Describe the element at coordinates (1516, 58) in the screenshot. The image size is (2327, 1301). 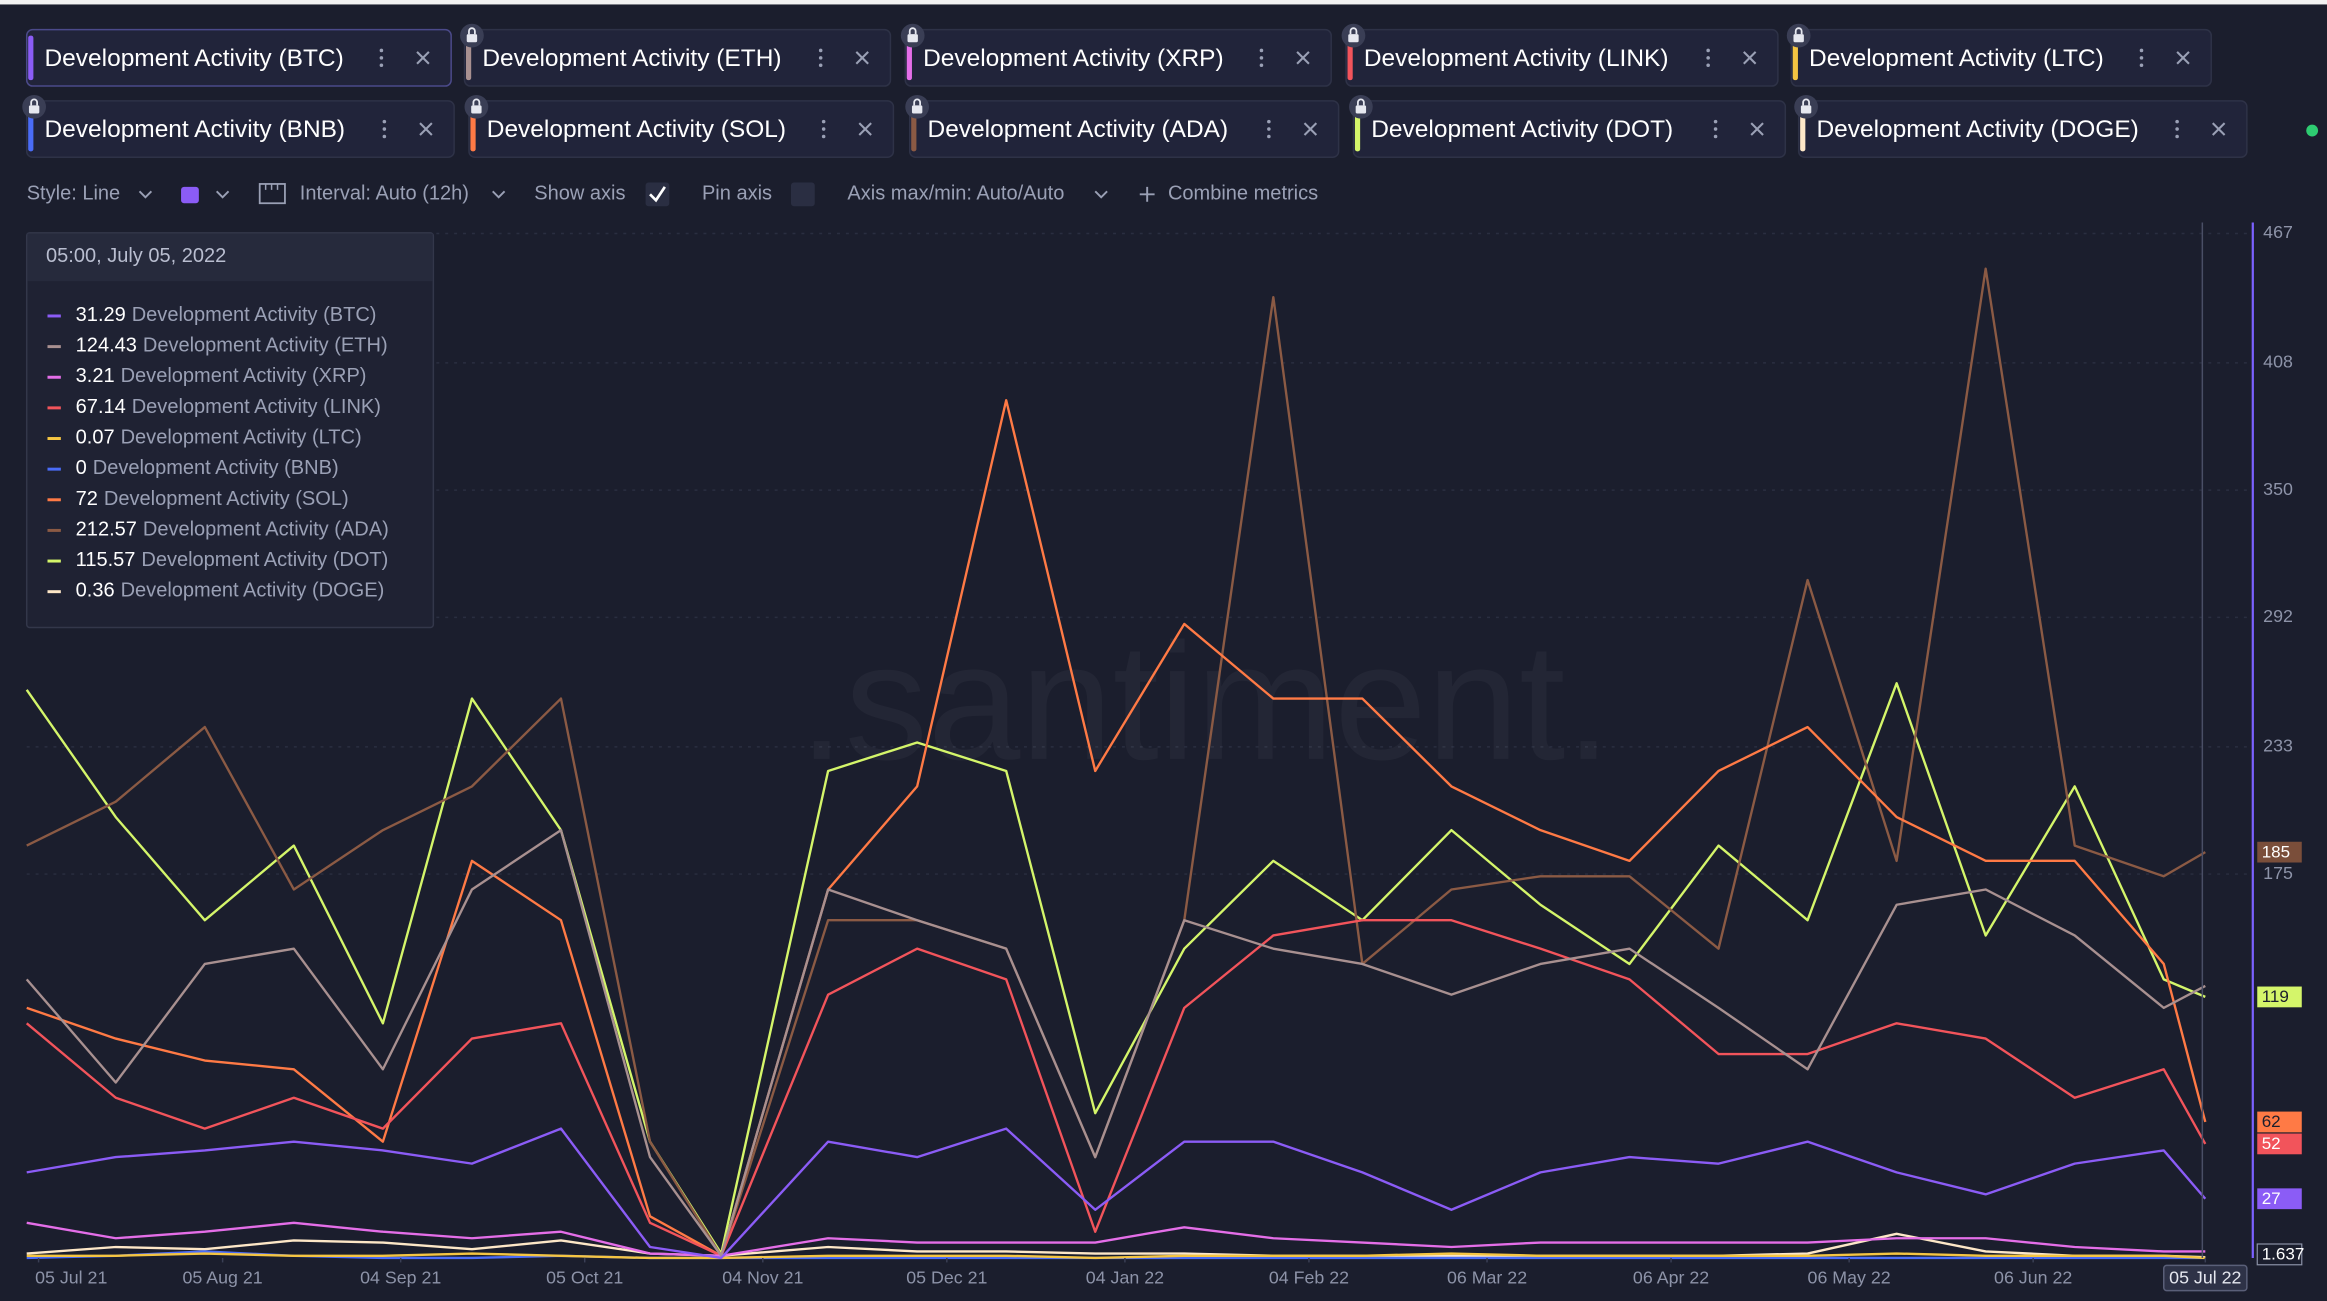
I see `tab-label: Development Activity (LINK)` at that location.